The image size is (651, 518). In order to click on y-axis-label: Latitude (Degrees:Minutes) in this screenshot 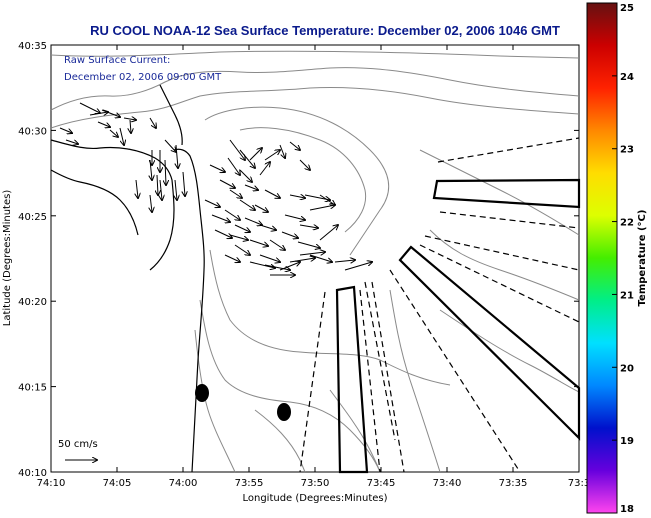, I will do `click(7, 258)`.